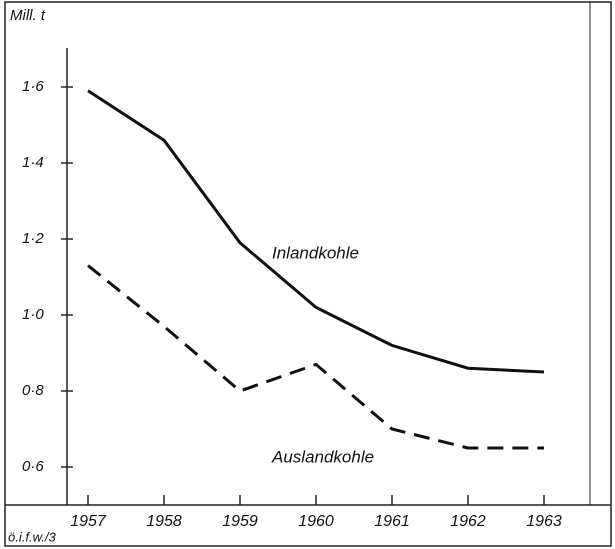  What do you see at coordinates (322, 456) in the screenshot?
I see `series-label: Auslandkohle` at bounding box center [322, 456].